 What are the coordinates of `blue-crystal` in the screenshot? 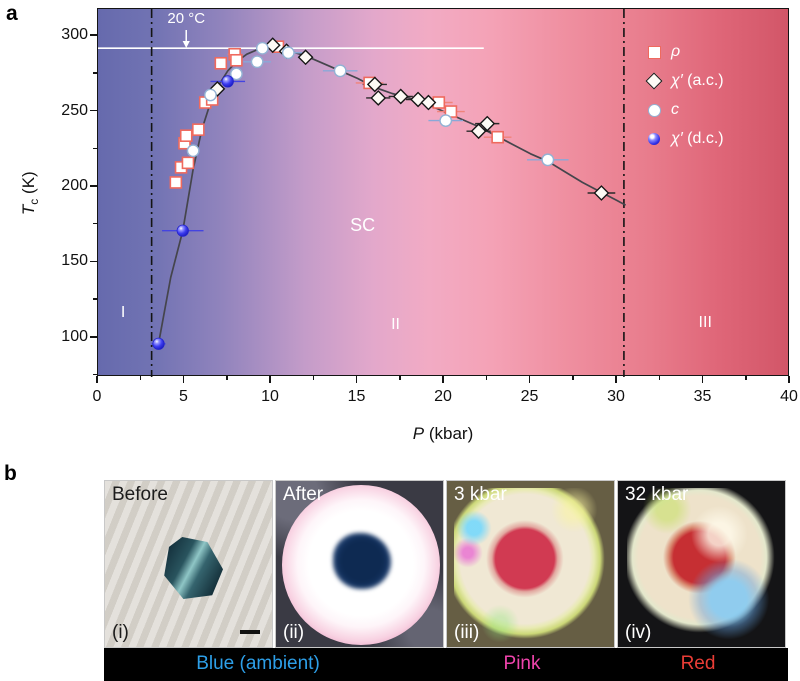 It's located at (193, 568).